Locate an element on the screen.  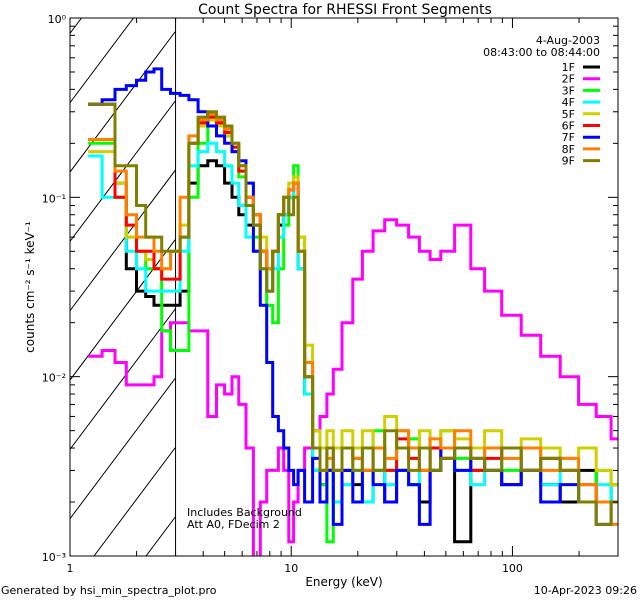
footer-timestamp: 10-Apr-2023 09:26 is located at coordinates (585, 590).